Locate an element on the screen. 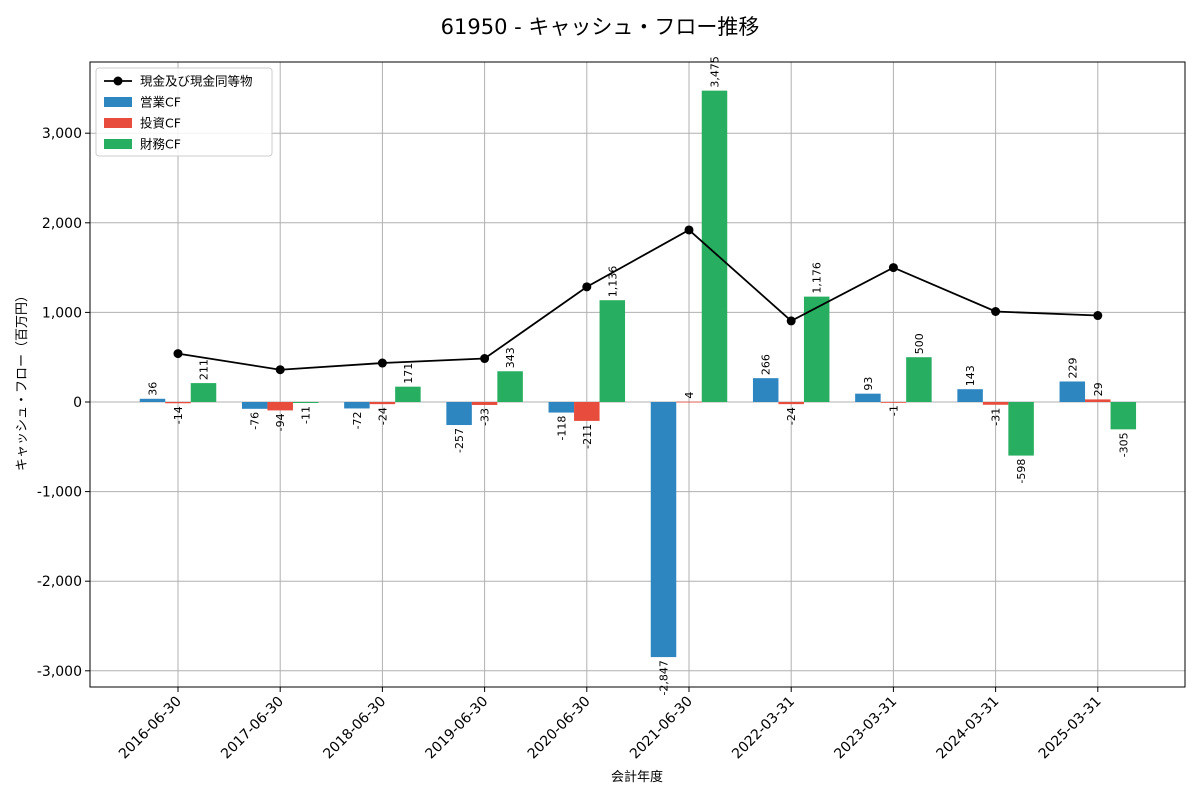  x-tick-label: 2025-03-31 is located at coordinates (1070, 728).